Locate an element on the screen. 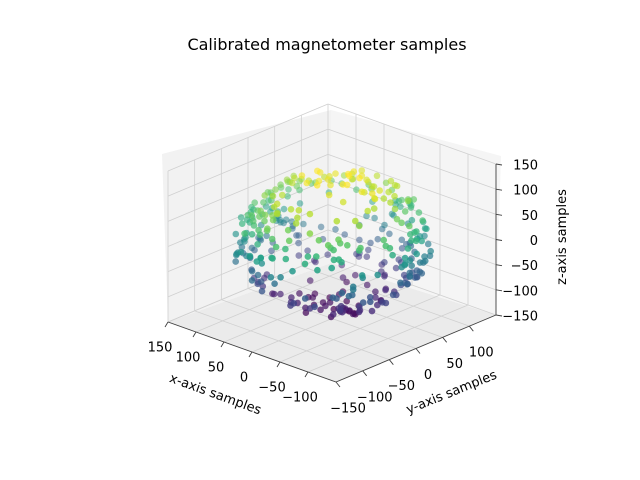 The image size is (640, 480). z-tick-label: 150 is located at coordinates (525, 166).